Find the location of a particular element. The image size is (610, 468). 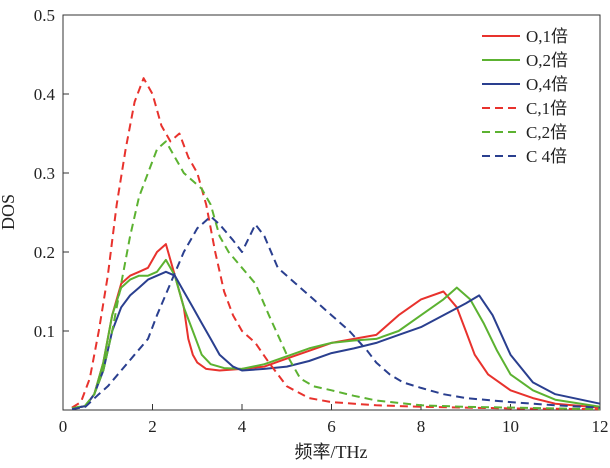

x-axis-ticks: 0 2 4 6 8 10 12 is located at coordinates (334, 420).